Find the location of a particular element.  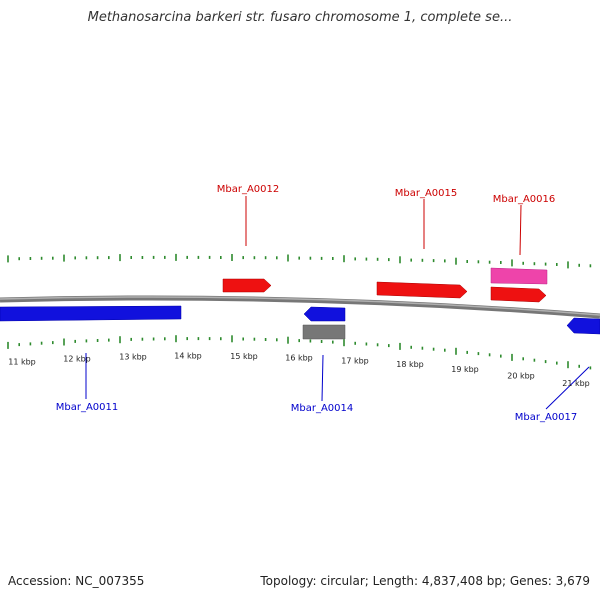

kbp-scale-label: 15 kbp is located at coordinates (244, 356).